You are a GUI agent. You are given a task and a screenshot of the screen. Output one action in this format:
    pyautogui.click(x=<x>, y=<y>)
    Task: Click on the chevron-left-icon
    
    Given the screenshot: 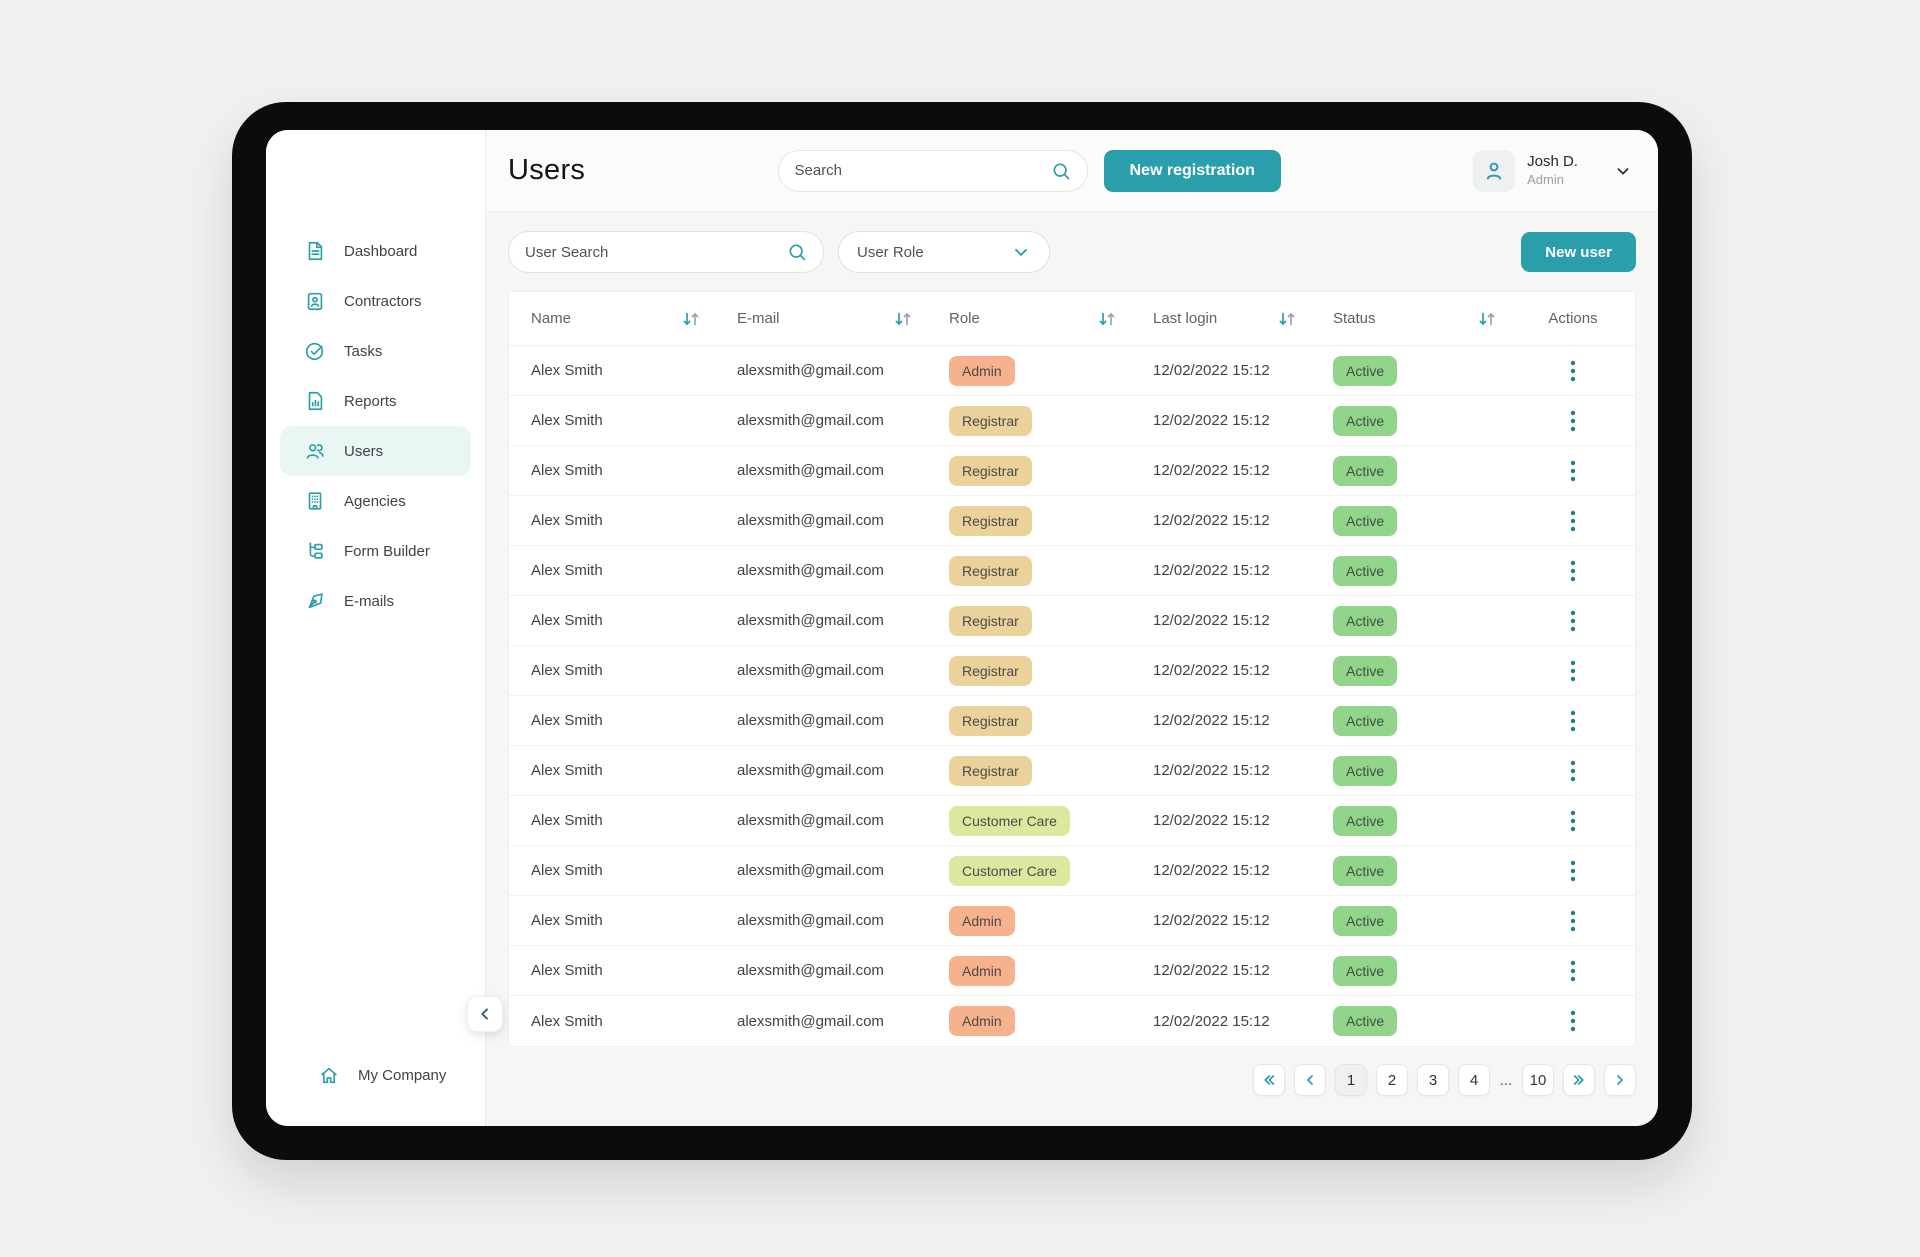 What is the action you would take?
    pyautogui.click(x=484, y=1014)
    